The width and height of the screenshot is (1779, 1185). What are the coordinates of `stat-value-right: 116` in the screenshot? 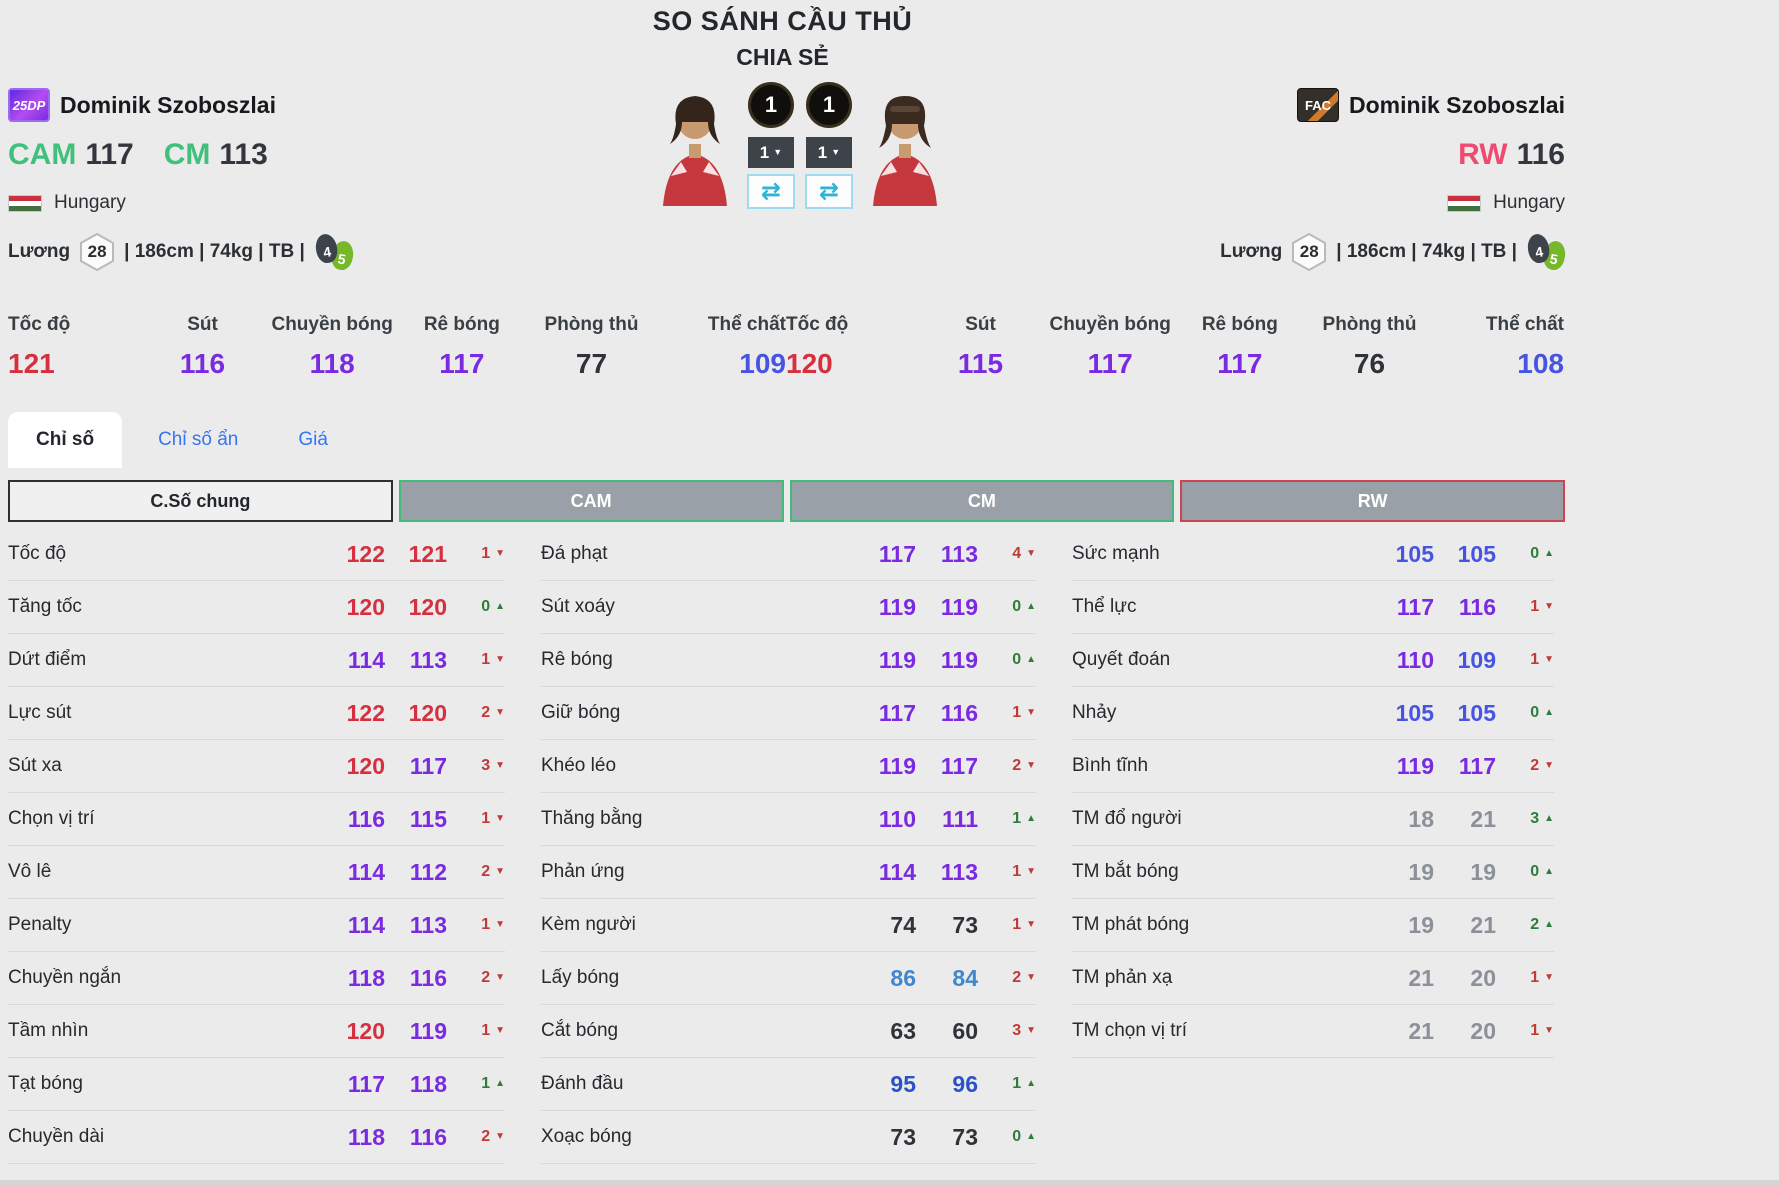 It's located at (1477, 606).